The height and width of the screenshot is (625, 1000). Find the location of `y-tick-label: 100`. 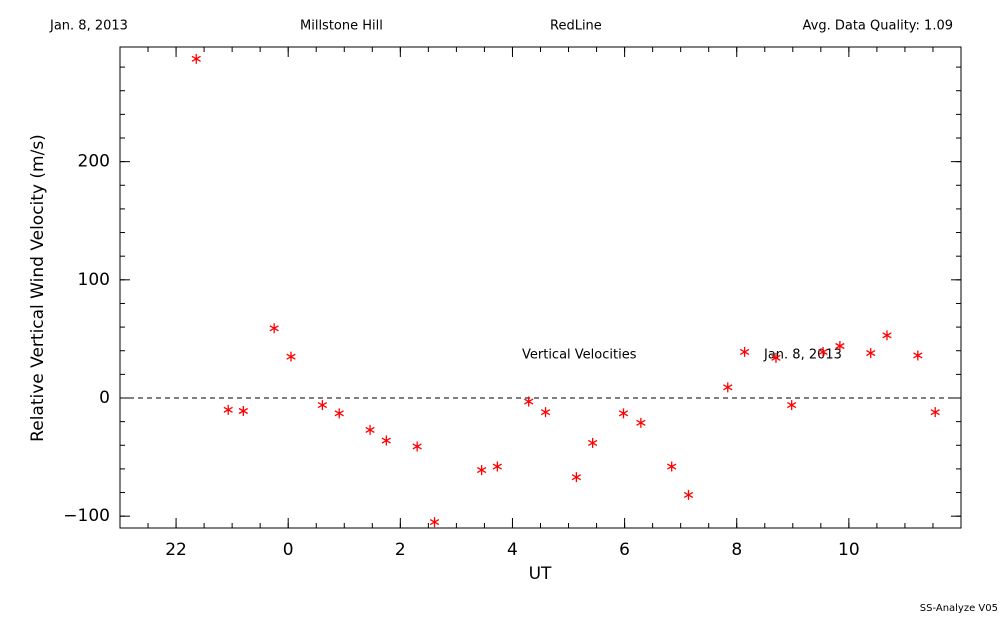

y-tick-label: 100 is located at coordinates (94, 280).